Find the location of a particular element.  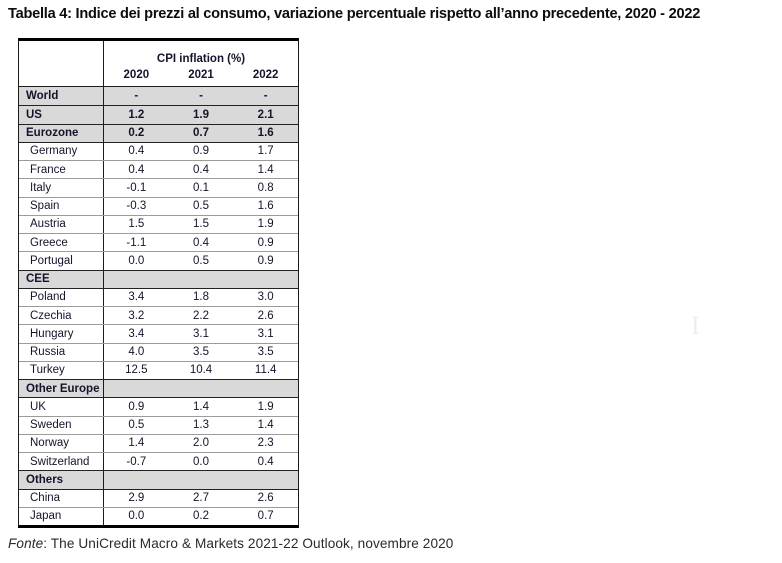

value-cell-2021: - is located at coordinates (201, 96).